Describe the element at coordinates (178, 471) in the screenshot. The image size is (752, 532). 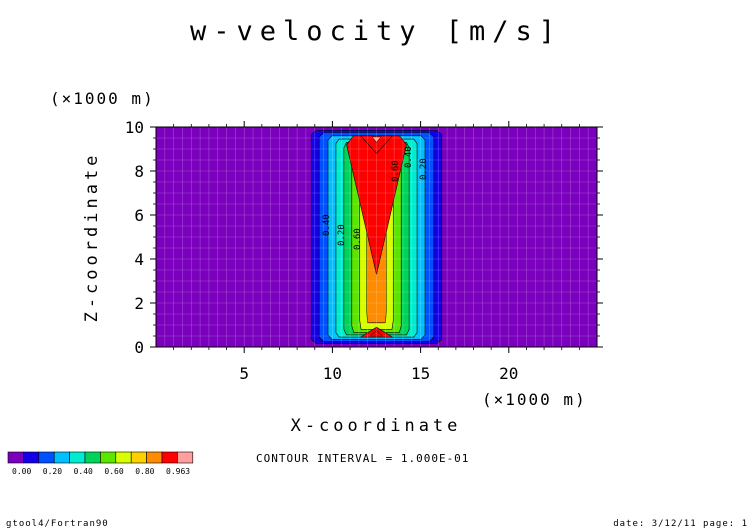
I see `legend-tick-label: 0.963` at that location.